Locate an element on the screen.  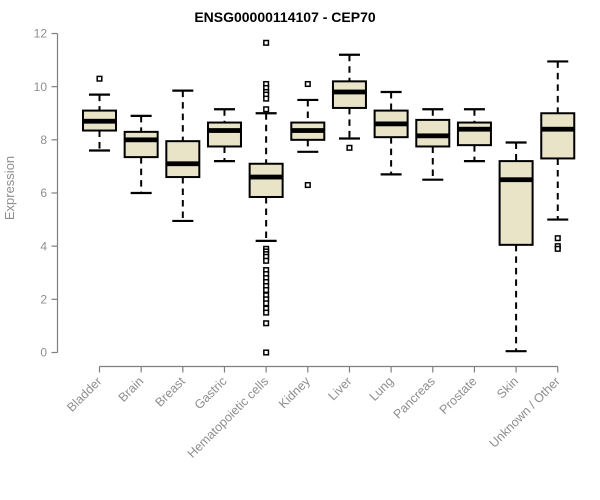
y-tick-label: 8 is located at coordinates (43, 140).